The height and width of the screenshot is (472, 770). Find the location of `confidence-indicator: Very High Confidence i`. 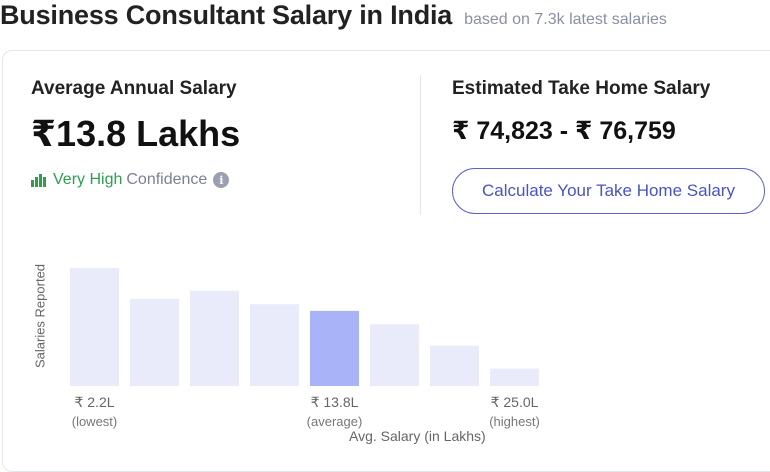

confidence-indicator: Very High Confidence i is located at coordinates (130, 180).